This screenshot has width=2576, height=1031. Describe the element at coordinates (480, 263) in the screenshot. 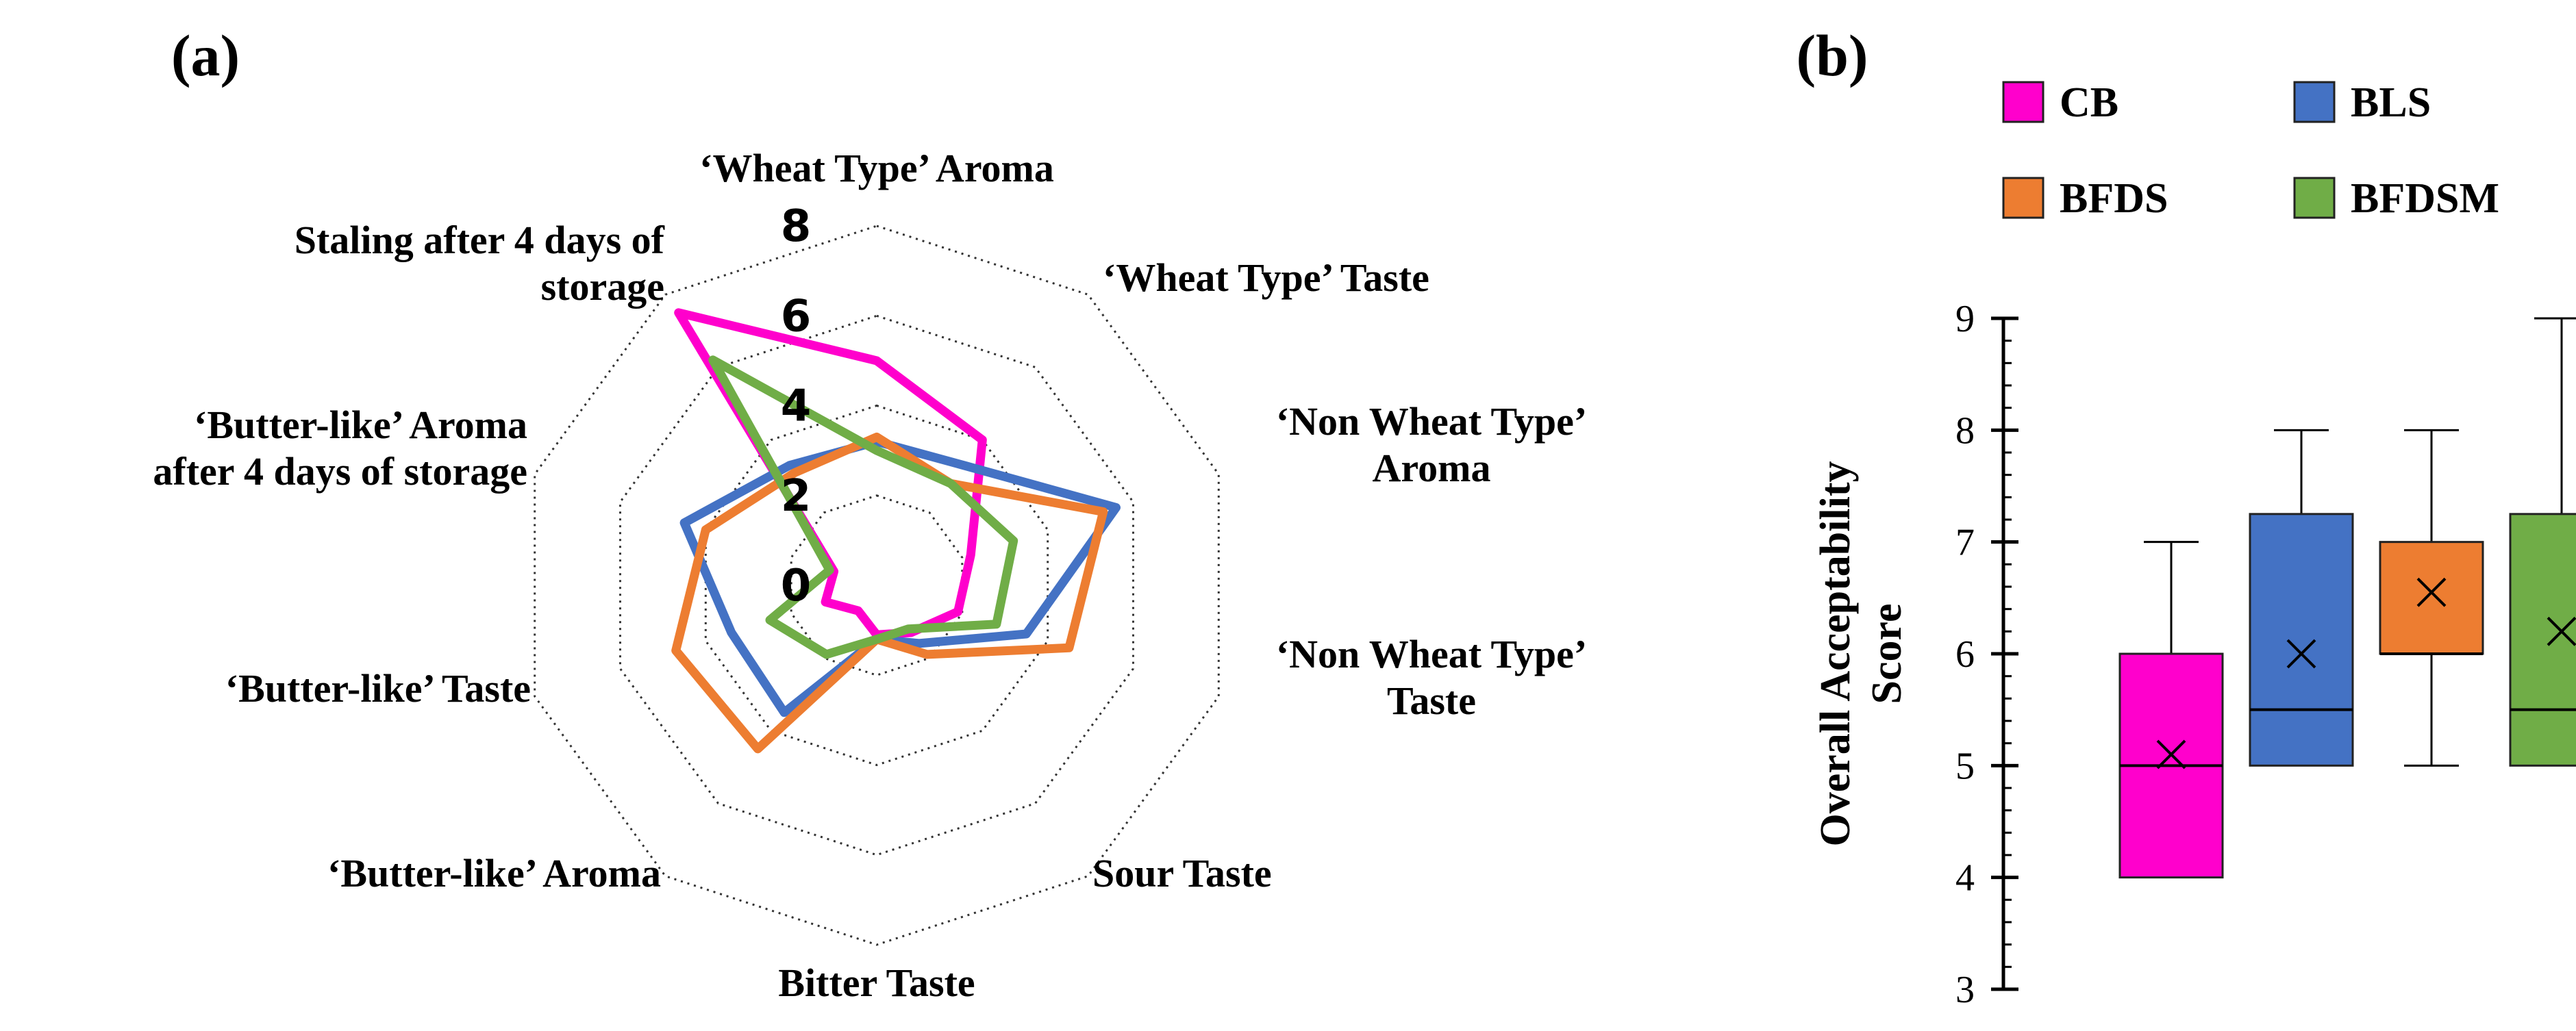

I see `radar-axis-label: Staling after 4 days of storage` at that location.